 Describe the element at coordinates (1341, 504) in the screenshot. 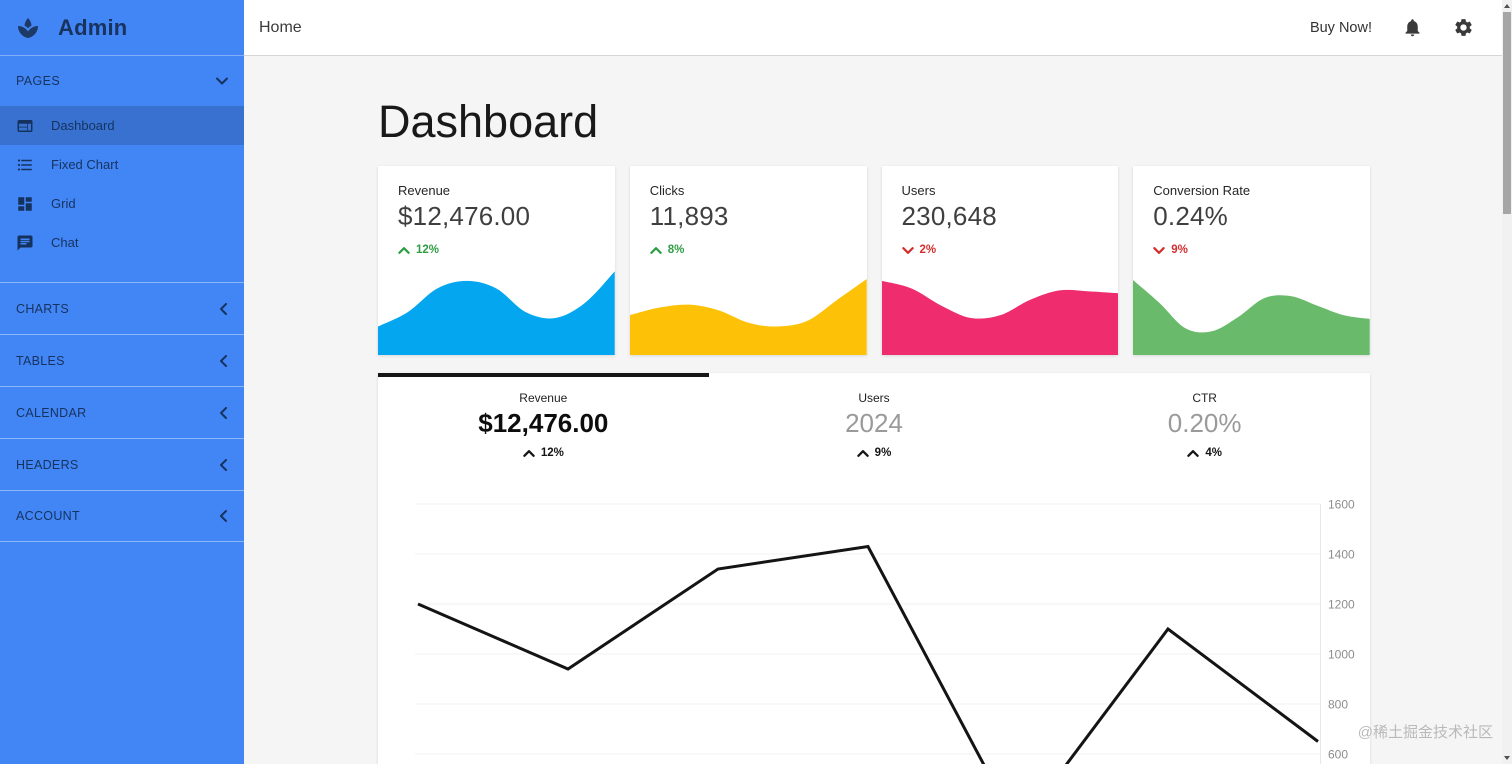

I see `svg-text: 1600` at that location.